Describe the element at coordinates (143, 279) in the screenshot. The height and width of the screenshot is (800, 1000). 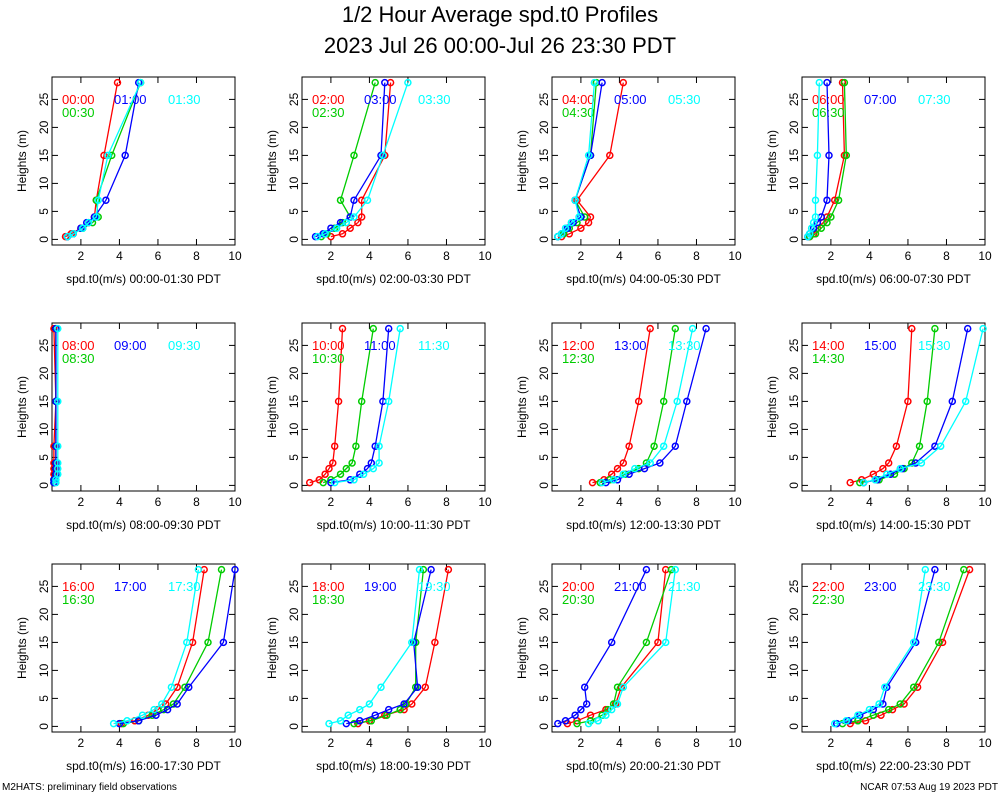
I see `x-axis-label: spd.t0(m/s) 00:00-01:30 PDT` at that location.